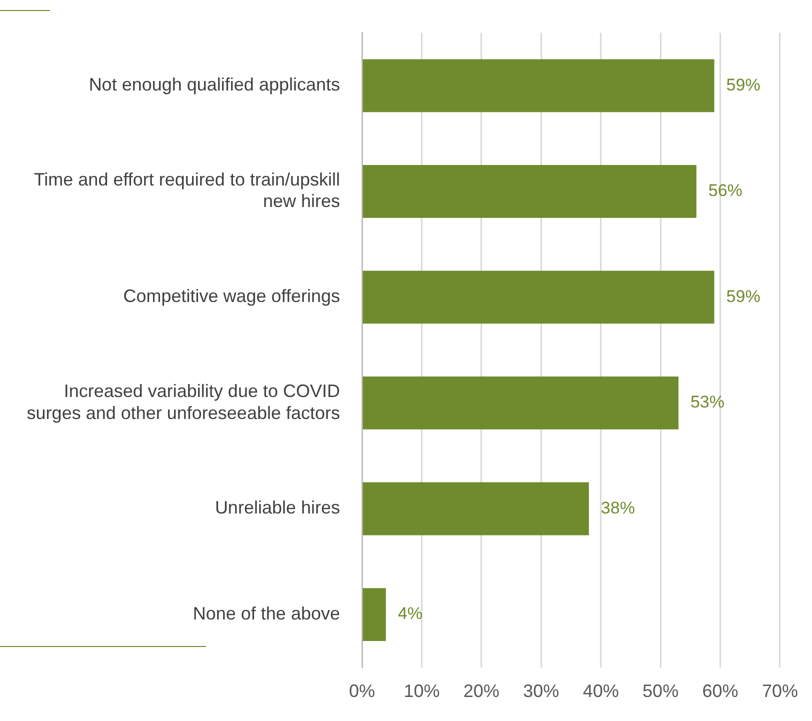 The image size is (812, 721). What do you see at coordinates (362, 691) in the screenshot?
I see `x-tick-label: 0%` at bounding box center [362, 691].